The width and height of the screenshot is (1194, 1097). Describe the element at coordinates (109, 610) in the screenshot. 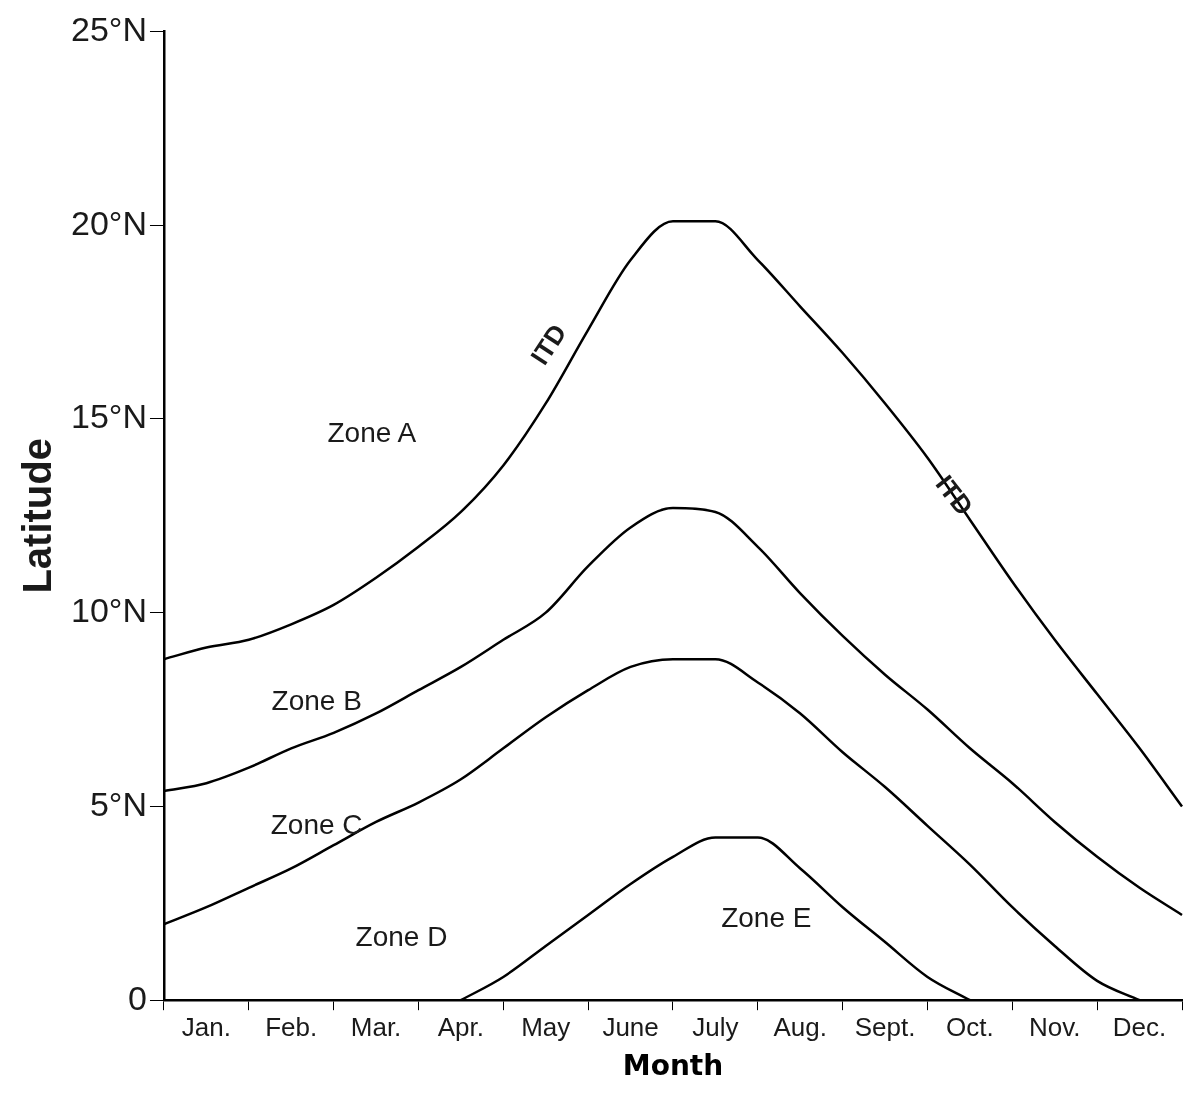

I see `y-tick-label: 10°N` at that location.